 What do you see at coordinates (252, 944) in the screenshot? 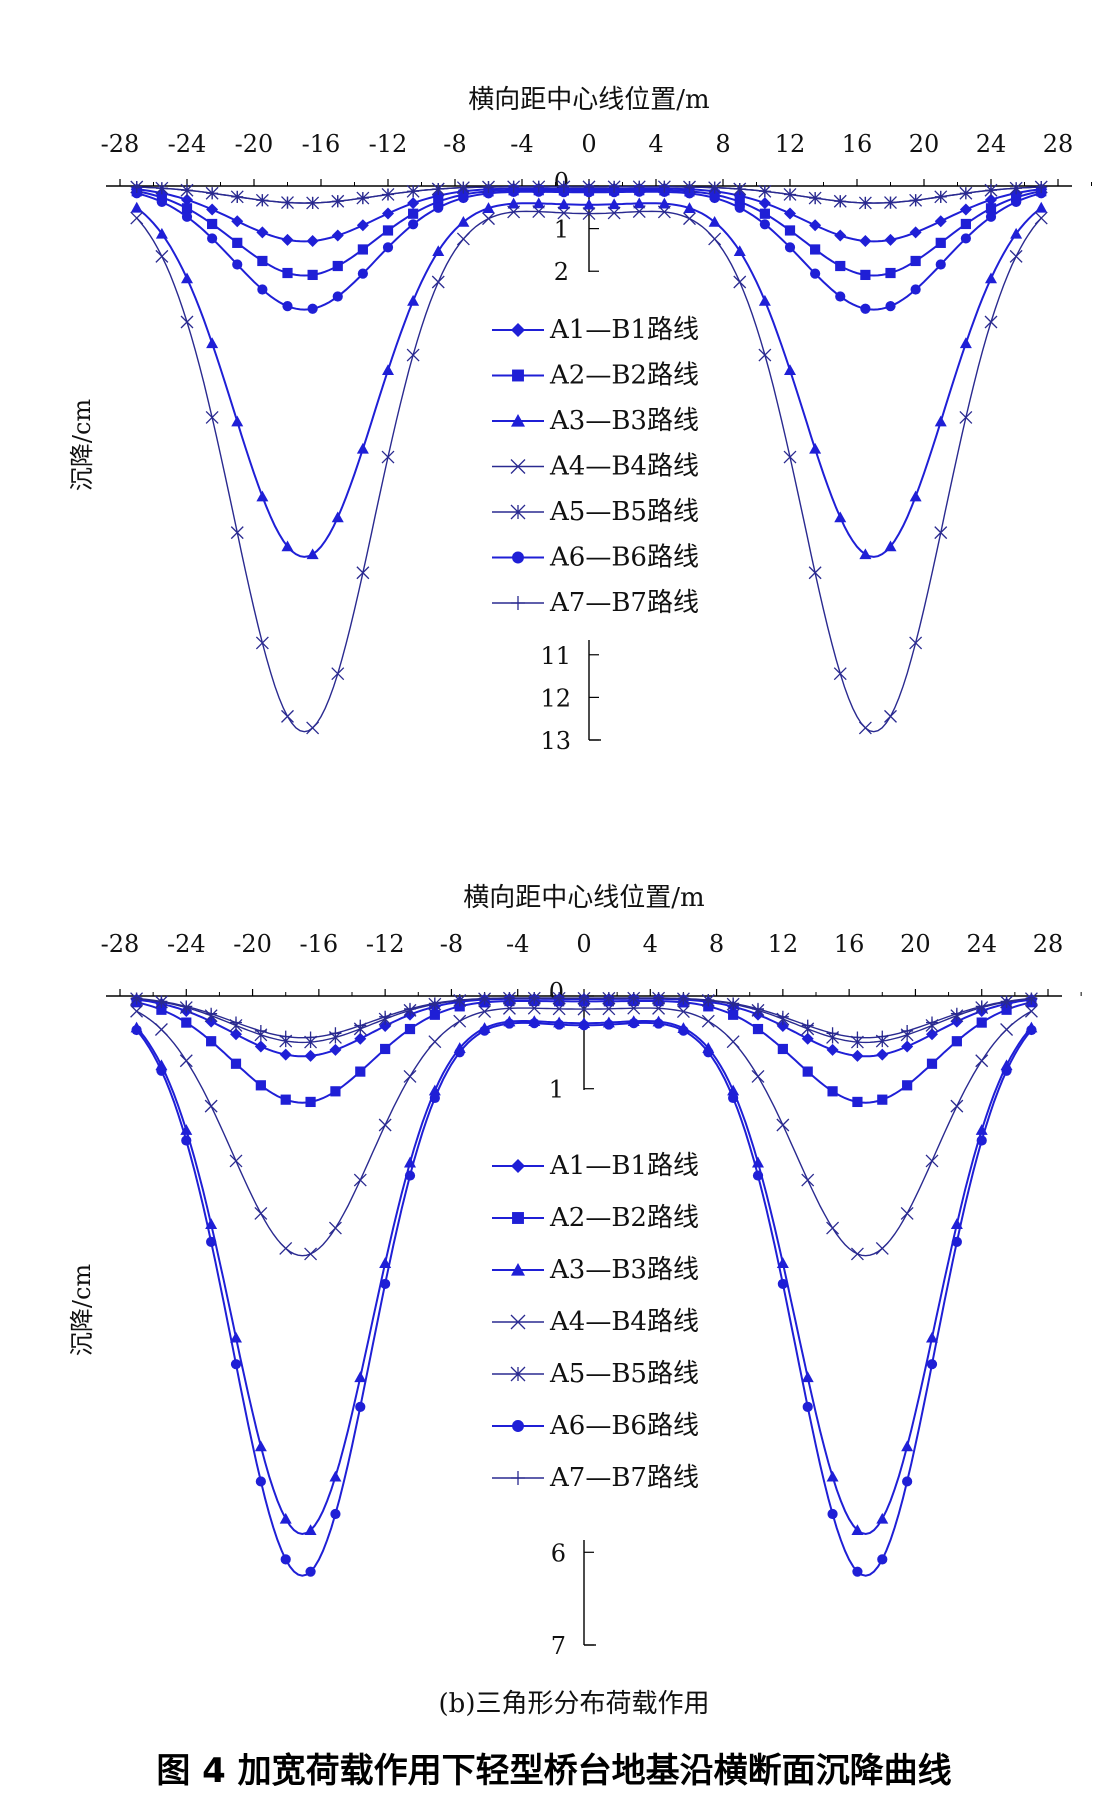
I see `x-tick-label: -20` at bounding box center [252, 944].